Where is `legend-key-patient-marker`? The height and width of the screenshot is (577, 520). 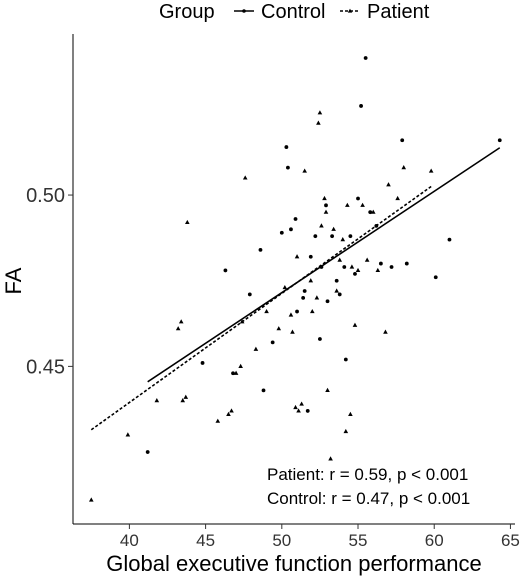 legend-key-patient-marker is located at coordinates (350, 10).